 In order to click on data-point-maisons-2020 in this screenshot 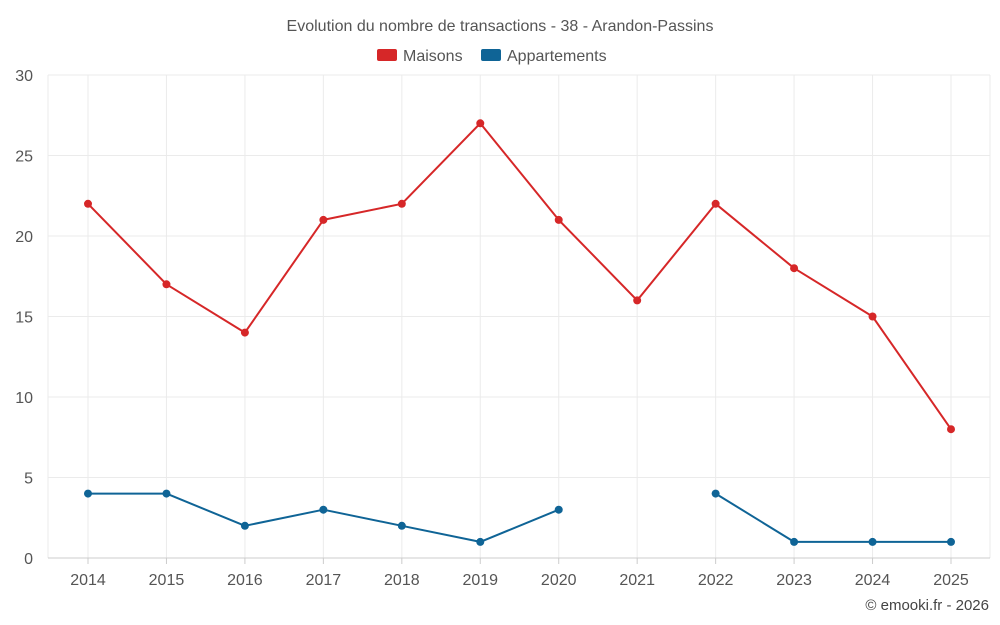, I will do `click(558, 219)`.